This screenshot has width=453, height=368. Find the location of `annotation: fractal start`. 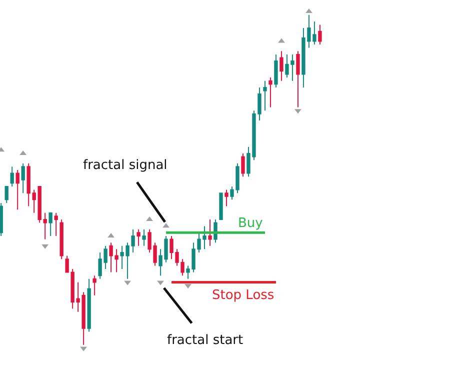

annotation: fractal start is located at coordinates (205, 340).